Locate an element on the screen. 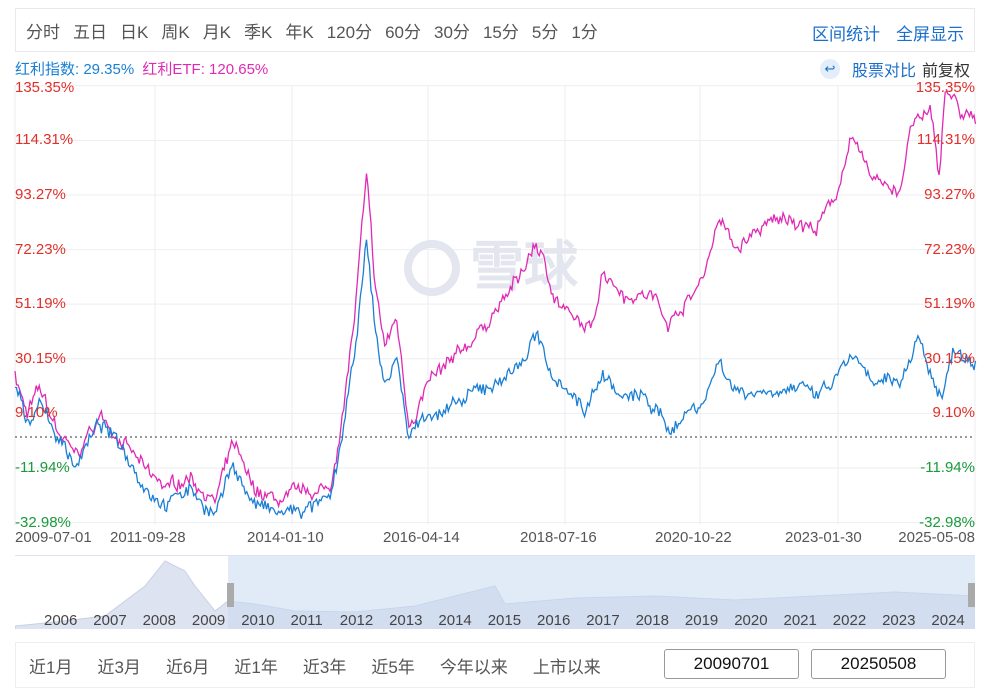  range-button: 近6月 is located at coordinates (187, 667).